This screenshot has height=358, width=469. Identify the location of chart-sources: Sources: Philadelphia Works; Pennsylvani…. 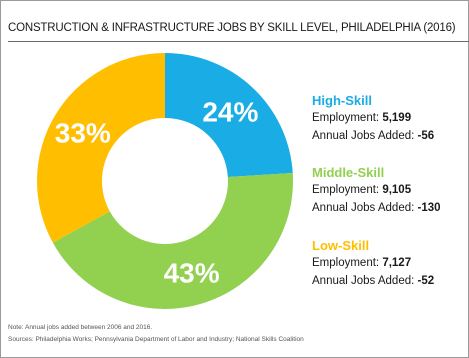
(156, 339).